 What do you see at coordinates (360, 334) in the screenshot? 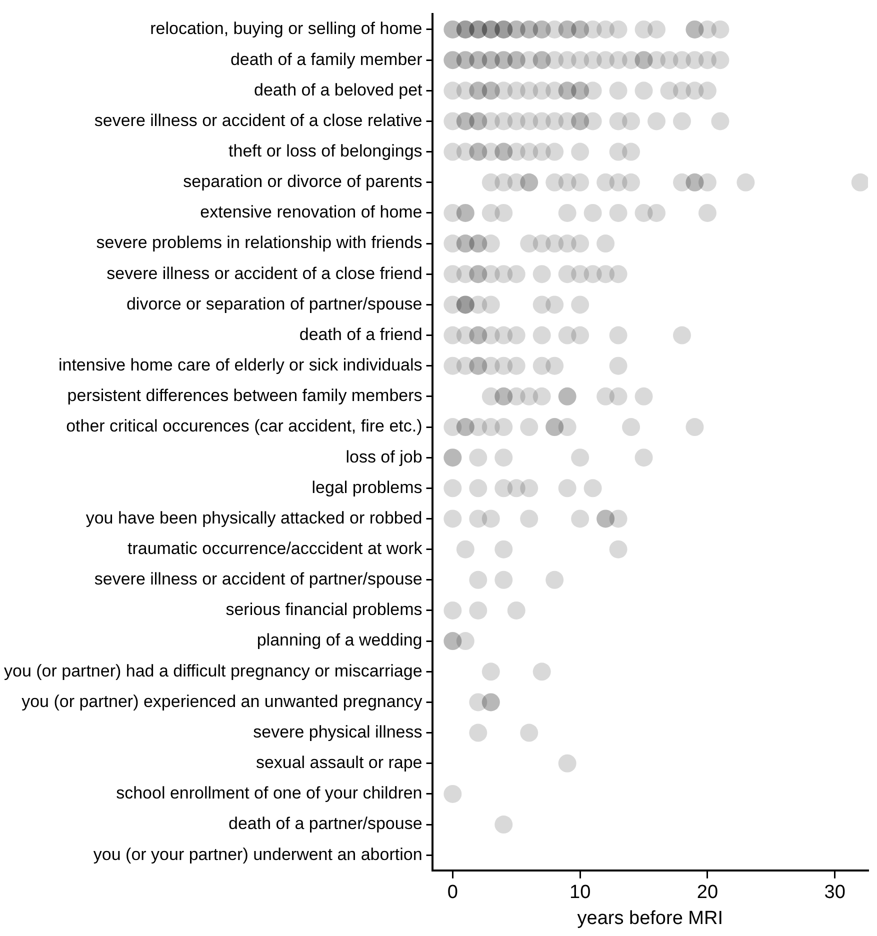
I see `y-tick-label: death of a friend` at bounding box center [360, 334].